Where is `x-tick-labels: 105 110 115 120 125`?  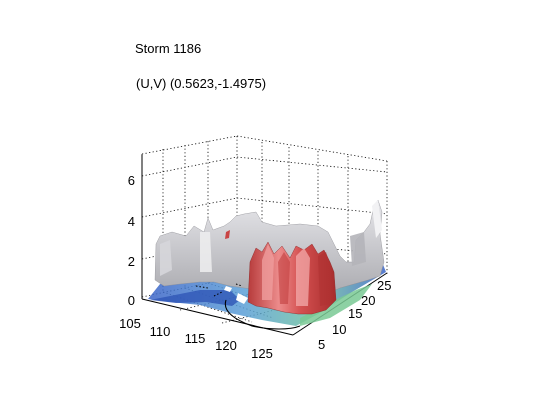
x-tick-labels: 105 110 115 120 125 is located at coordinates (196, 338).